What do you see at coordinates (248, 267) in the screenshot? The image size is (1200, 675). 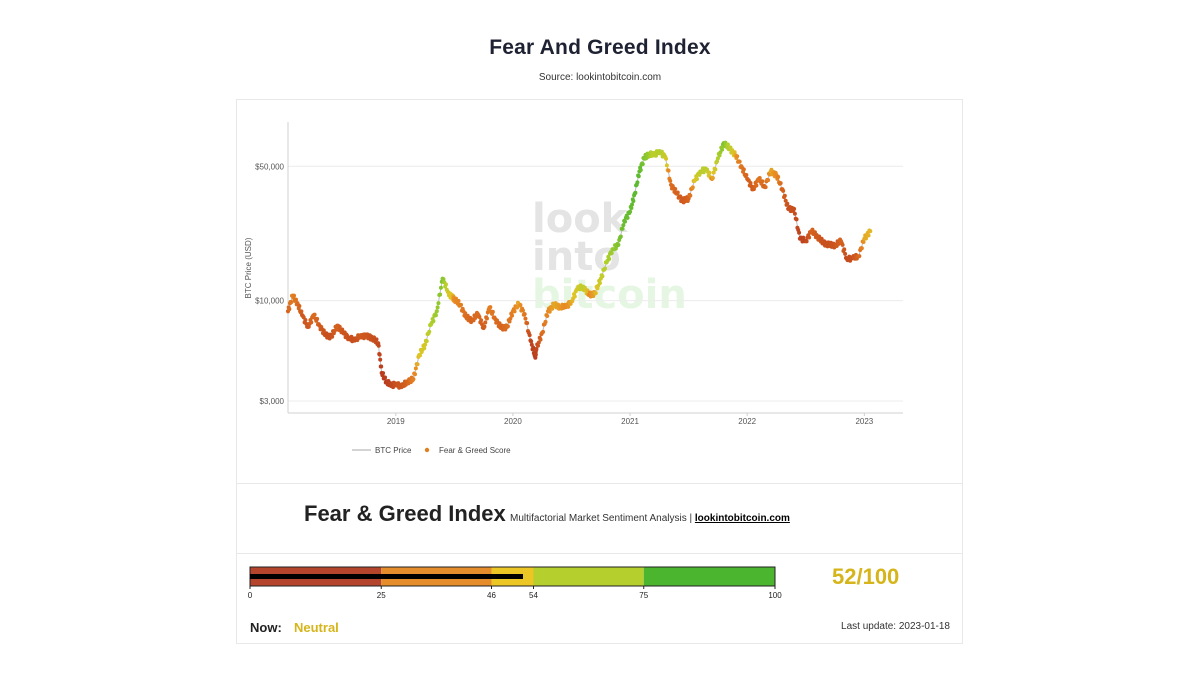 I see `y-axis-label: BTC Price (USD)` at bounding box center [248, 267].